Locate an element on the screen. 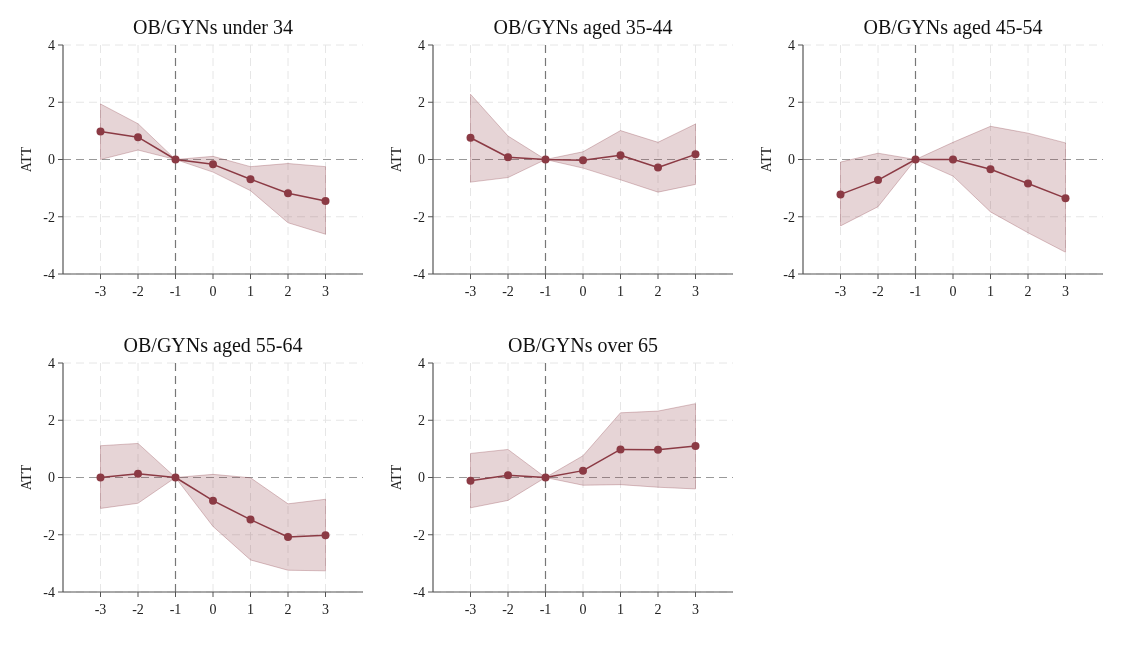  chart-title: OB/GYNs aged 45-54 is located at coordinates (953, 27).